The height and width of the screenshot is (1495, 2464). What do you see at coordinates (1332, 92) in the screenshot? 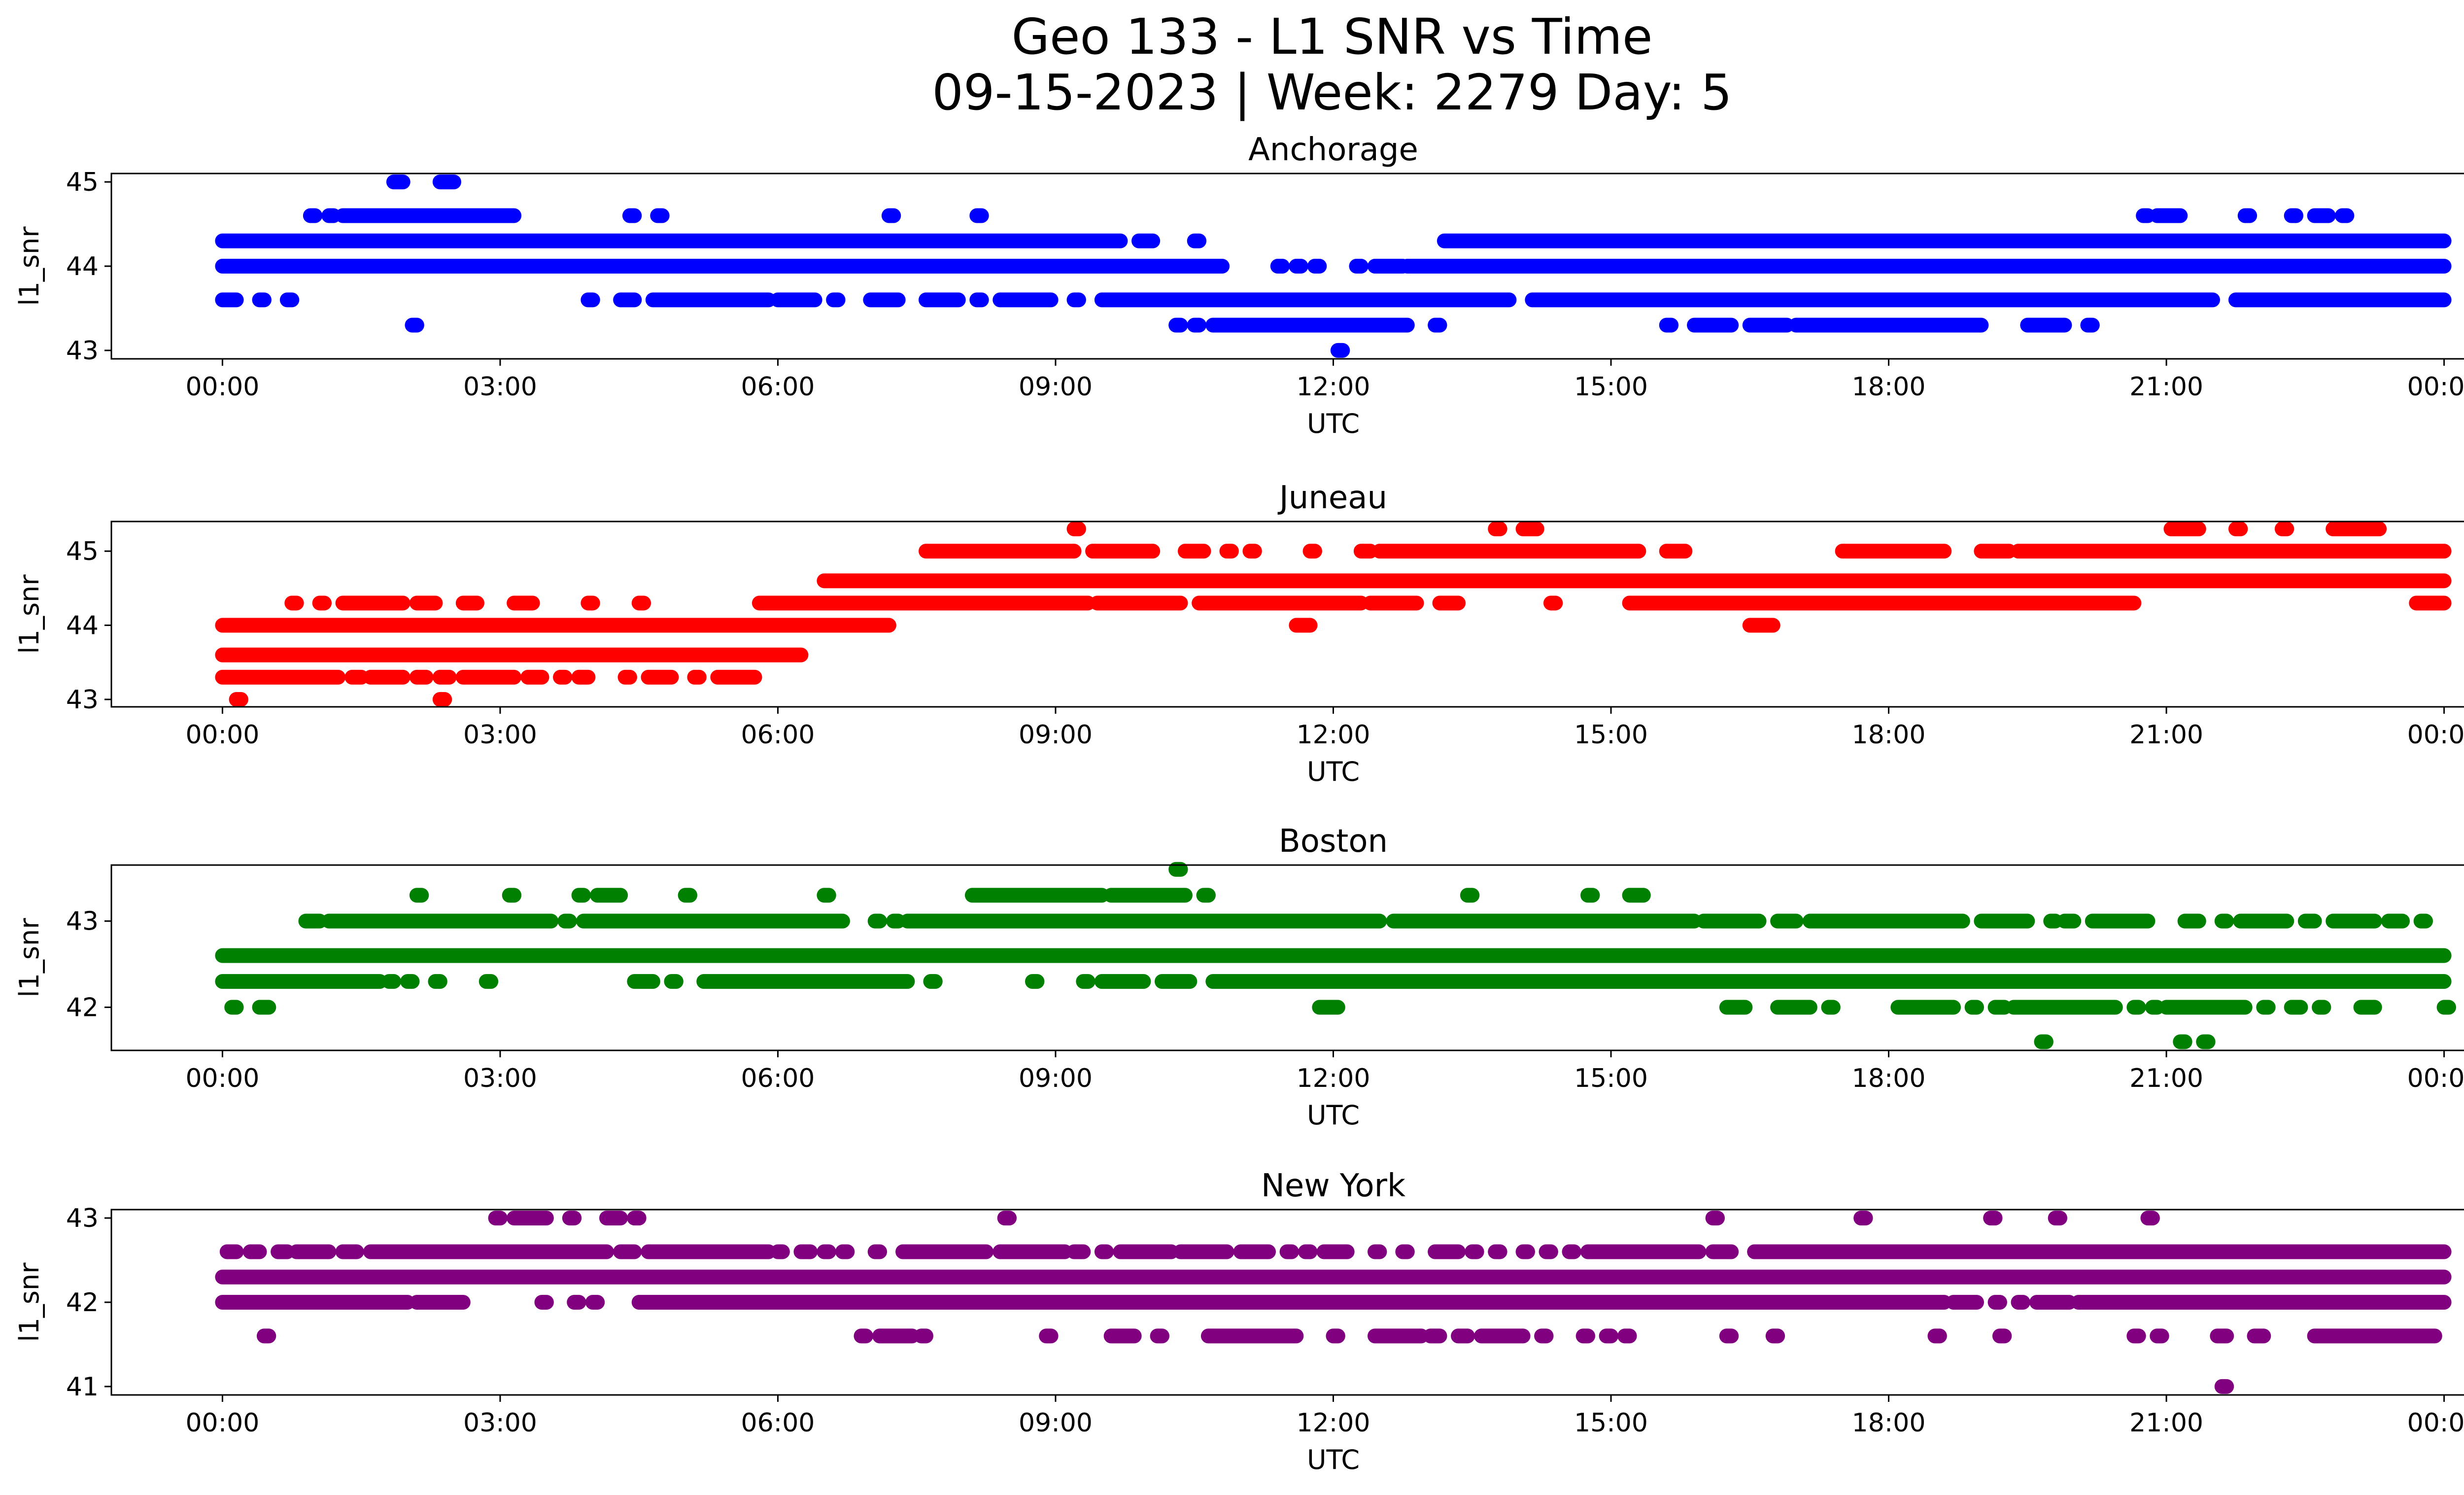
I see `figure-subtitle: 09-15-2023 | Week: 2279 Day: 5` at bounding box center [1332, 92].